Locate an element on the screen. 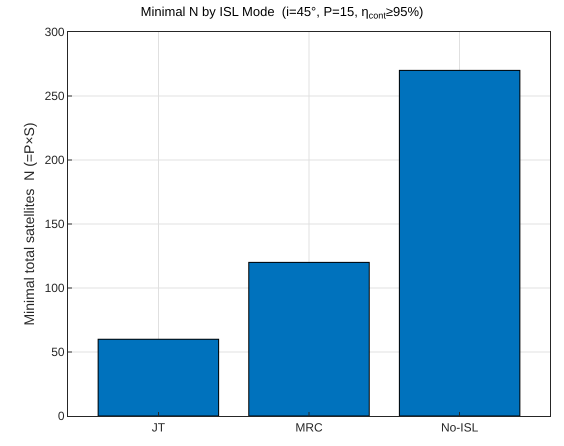 The height and width of the screenshot is (446, 564). y-tick-label: 50 is located at coordinates (58, 352).